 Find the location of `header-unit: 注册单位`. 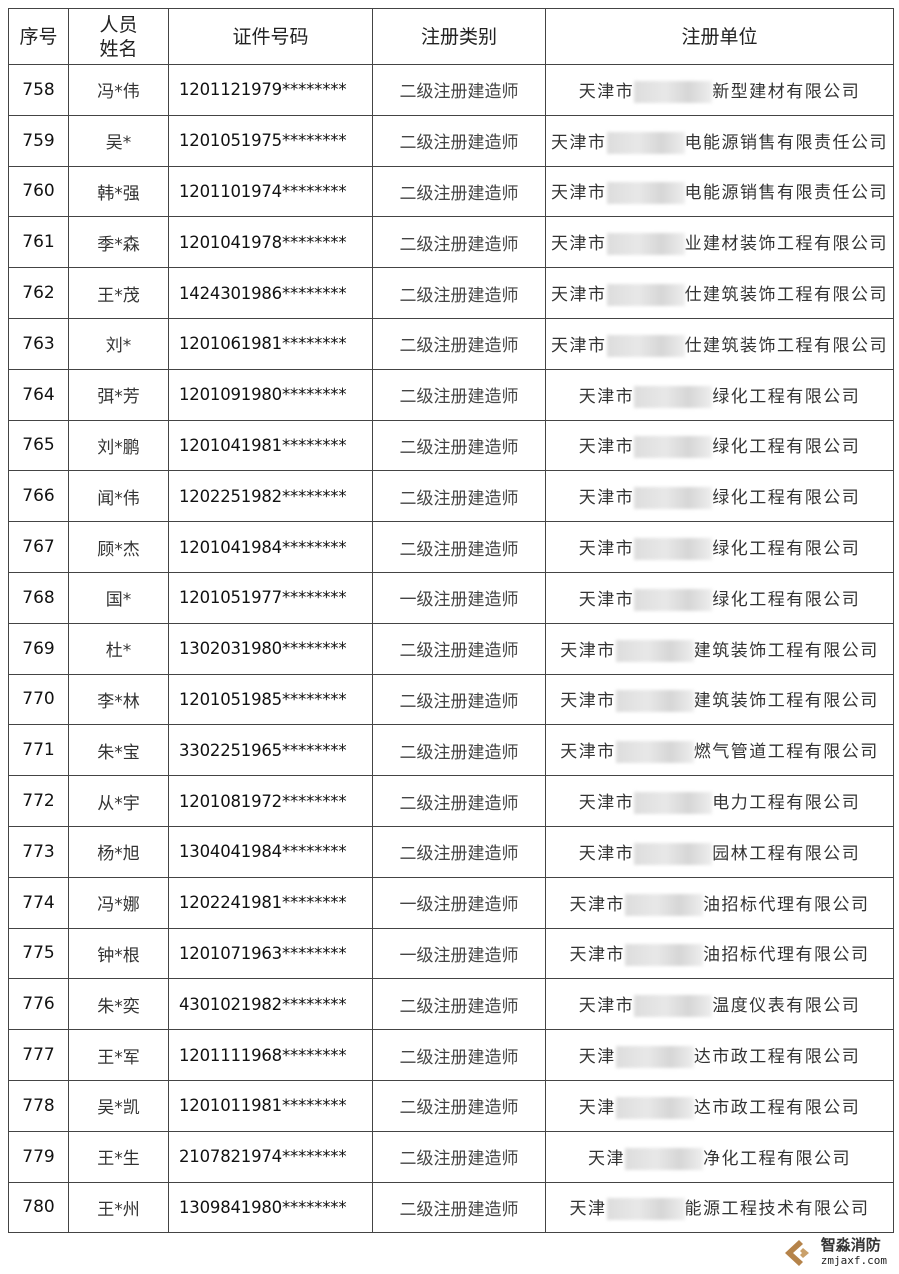

header-unit: 注册单位 is located at coordinates (719, 36).